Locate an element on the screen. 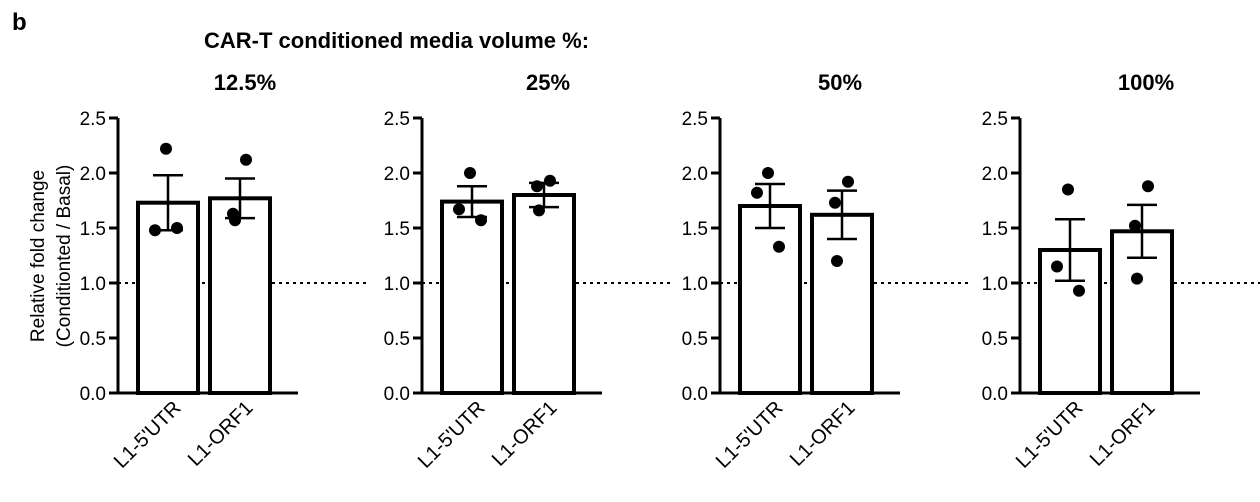 The height and width of the screenshot is (502, 1260). panel-title: 25% is located at coordinates (548, 82).